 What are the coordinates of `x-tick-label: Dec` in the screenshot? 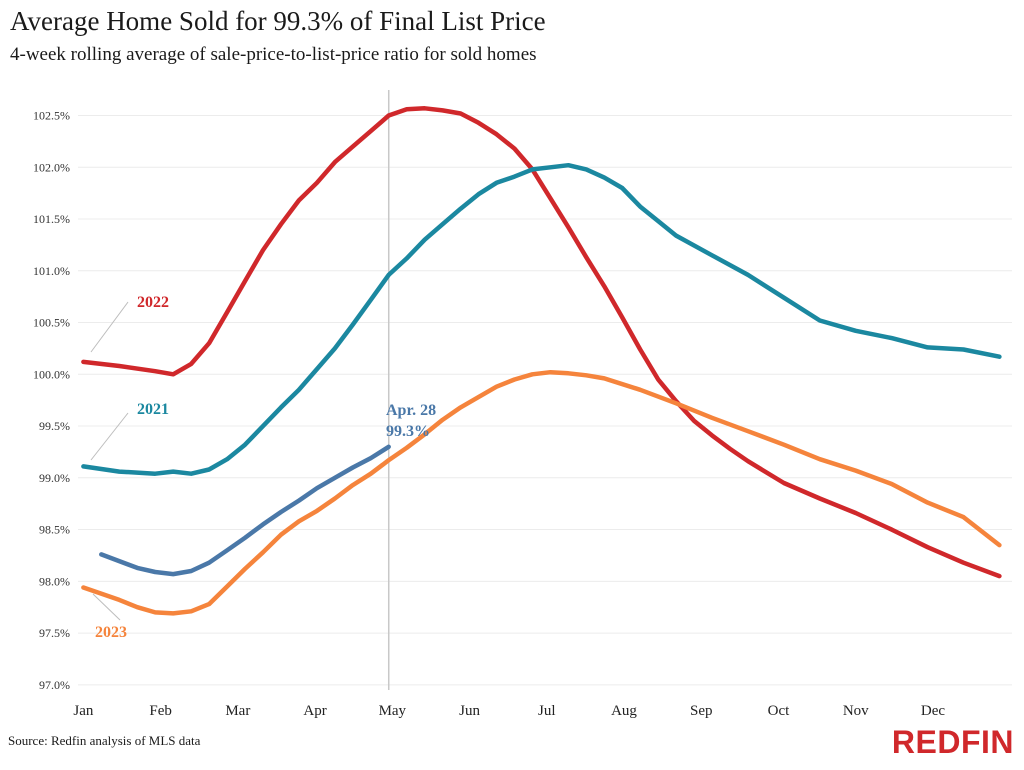 It's located at (933, 711).